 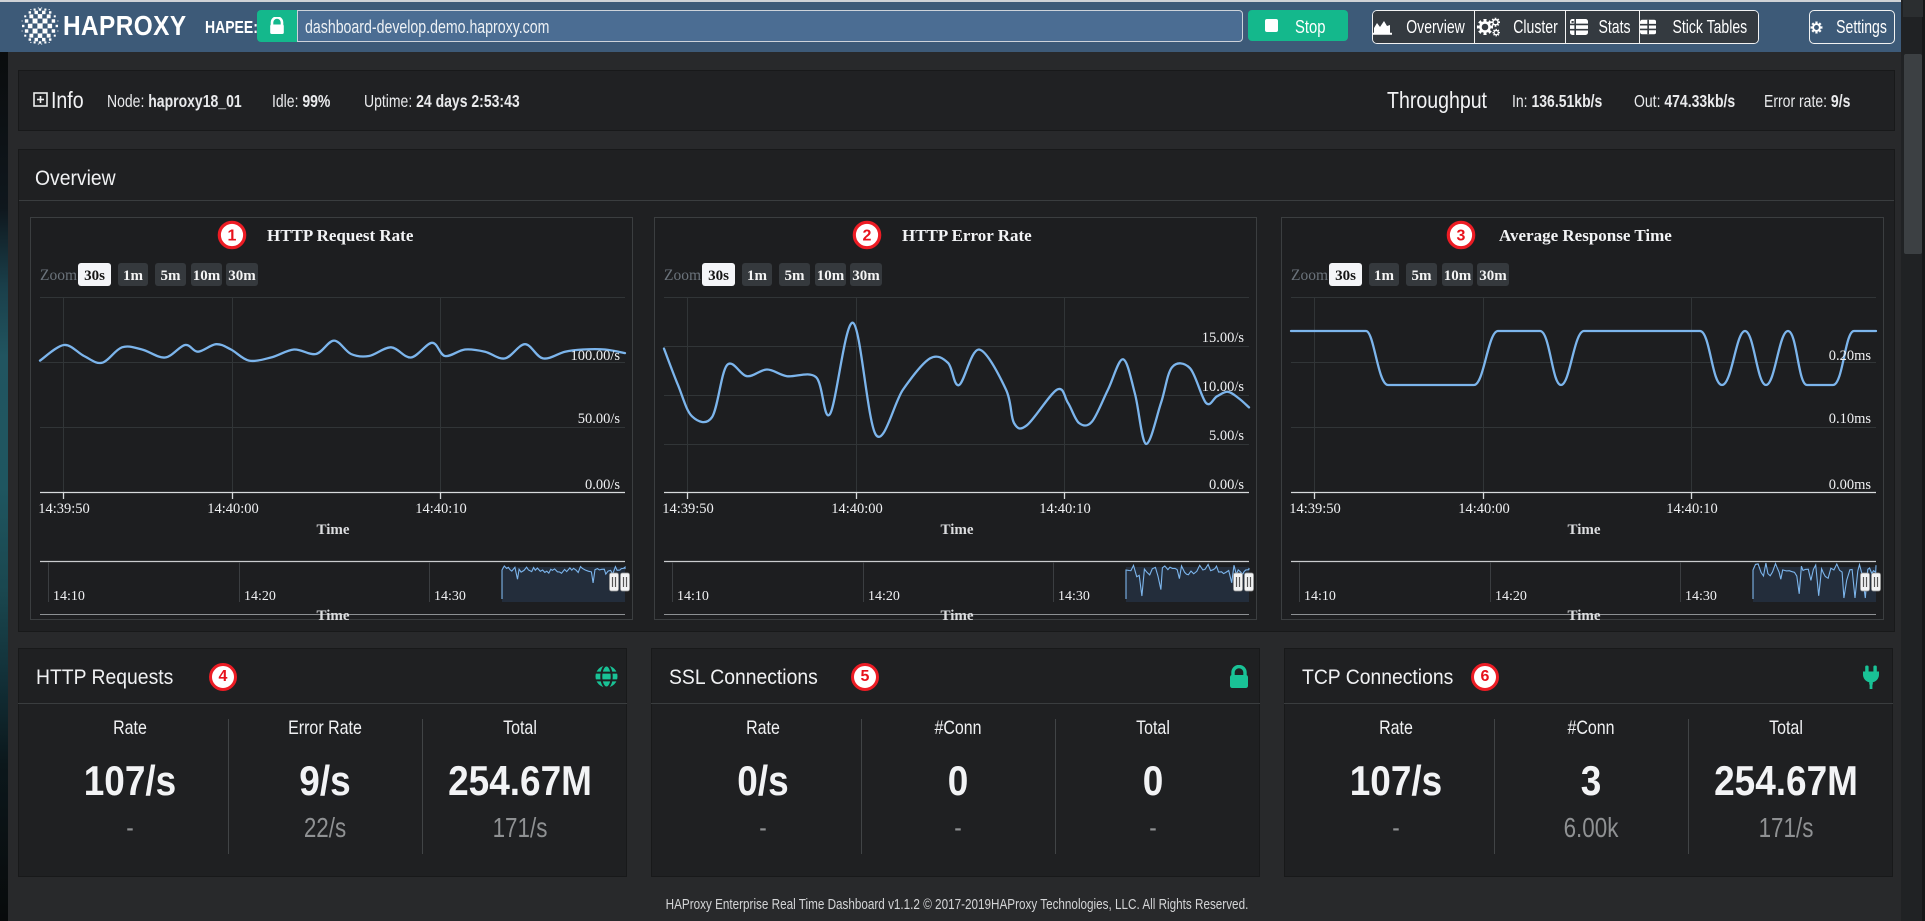 What do you see at coordinates (1850, 356) in the screenshot?
I see `svg-text: 0.20ms` at bounding box center [1850, 356].